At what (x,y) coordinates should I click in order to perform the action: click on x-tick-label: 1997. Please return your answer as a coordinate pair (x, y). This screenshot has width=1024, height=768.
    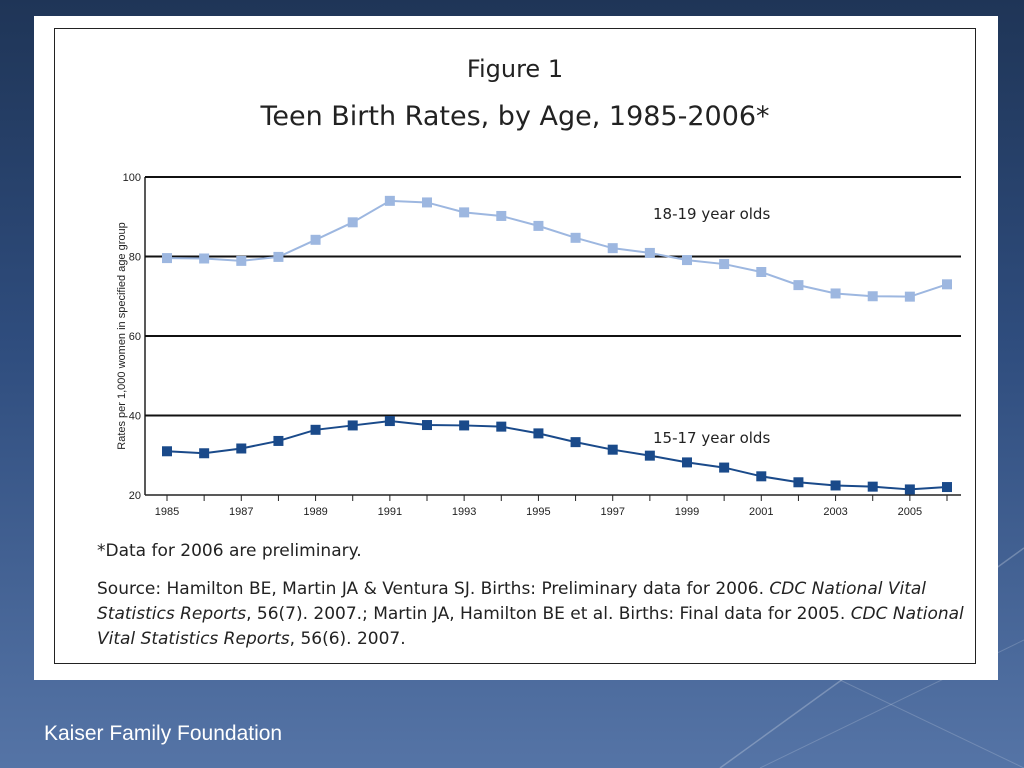
    Looking at the image, I should click on (612, 512).